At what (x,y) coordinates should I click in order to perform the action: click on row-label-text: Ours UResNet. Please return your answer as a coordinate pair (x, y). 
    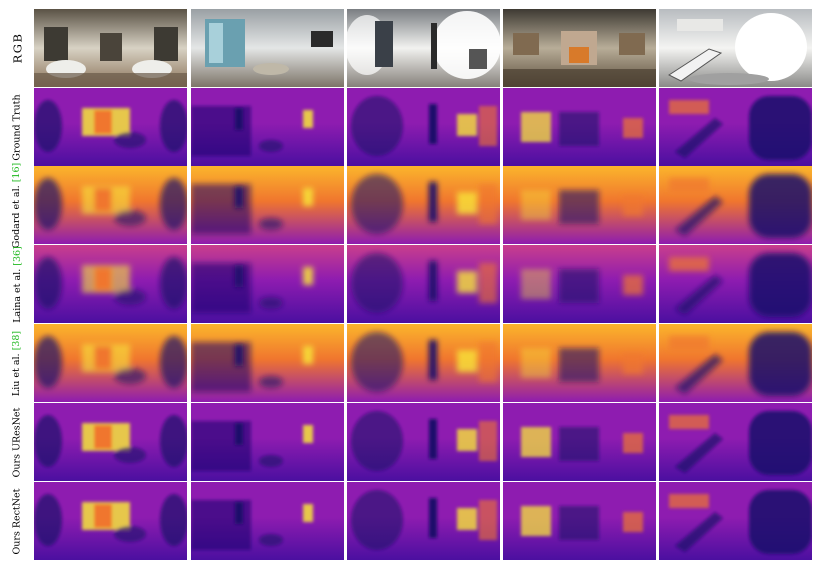
    Looking at the image, I should click on (17, 442).